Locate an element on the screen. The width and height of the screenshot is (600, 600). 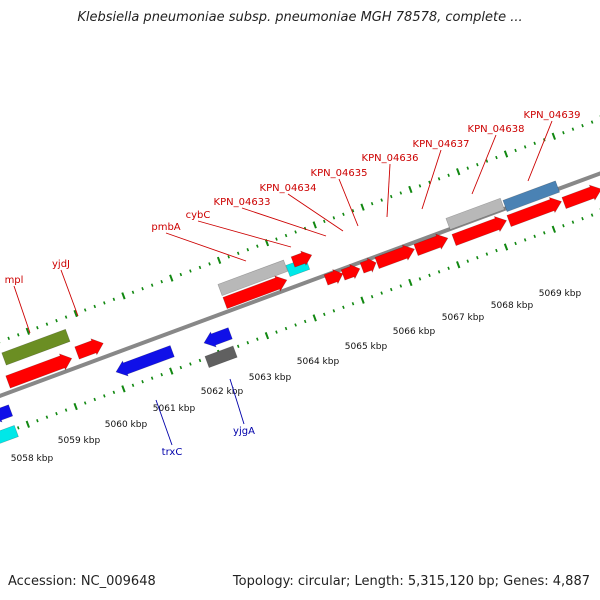
scale-tick-label: 5063 kbp is located at coordinates (270, 378).